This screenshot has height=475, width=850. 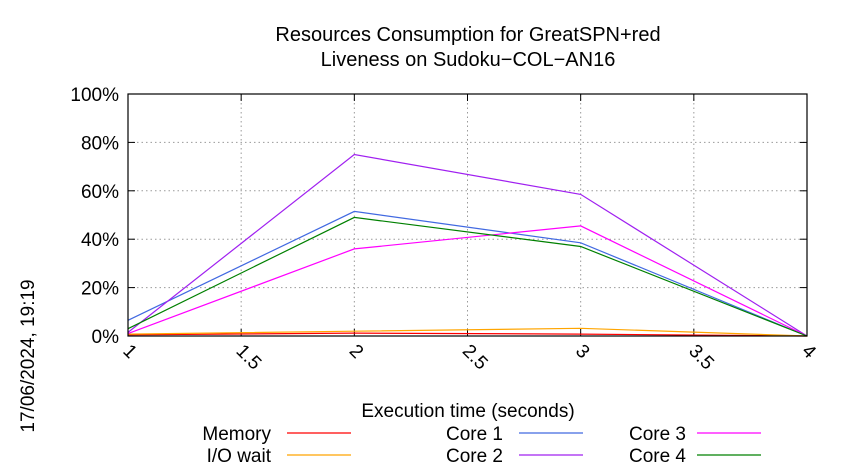 What do you see at coordinates (474, 456) in the screenshot?
I see `legend-label-core-2: Core 2` at bounding box center [474, 456].